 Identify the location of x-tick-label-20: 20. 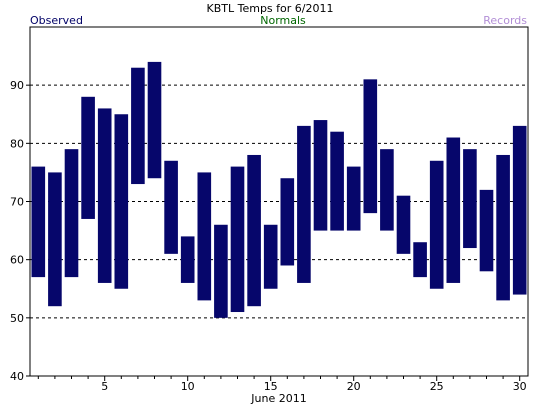
(354, 386).